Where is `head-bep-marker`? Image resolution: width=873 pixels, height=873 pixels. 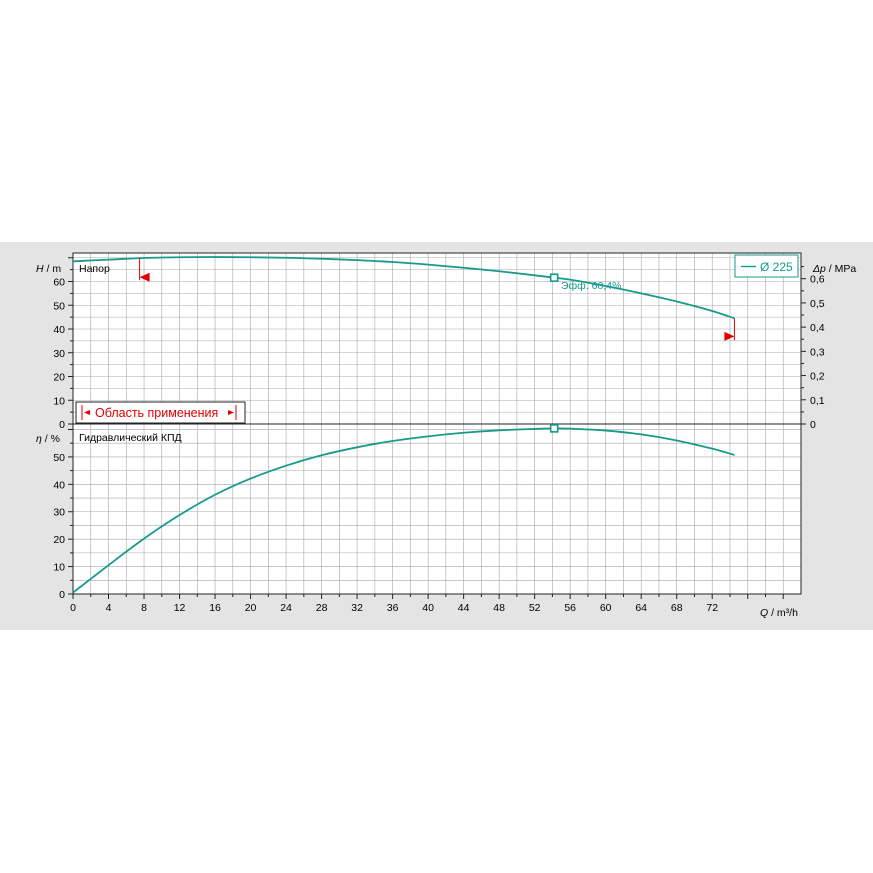
head-bep-marker is located at coordinates (554, 278).